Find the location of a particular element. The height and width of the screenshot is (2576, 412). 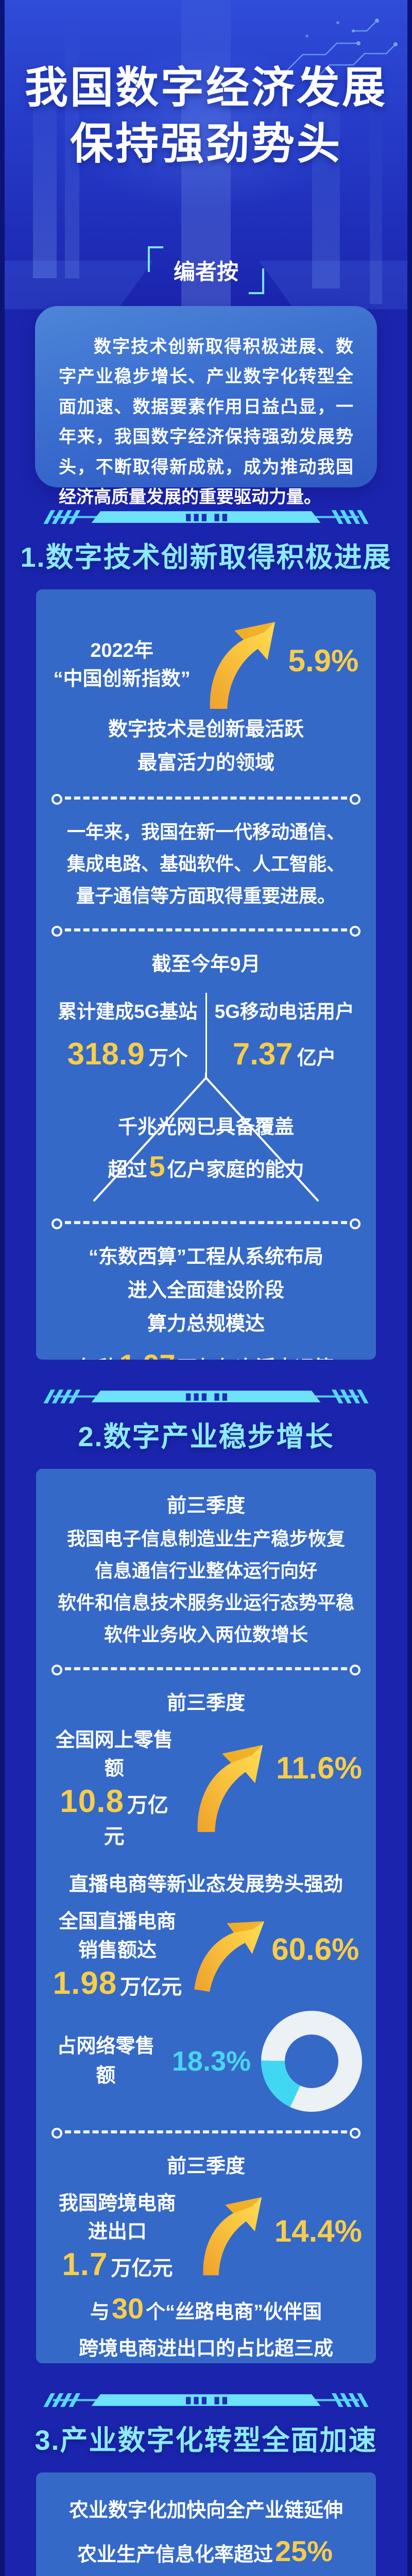

branch-connector-block: 千兆光网已具备覆盖 超过5 亿户家庭的能力 is located at coordinates (206, 1138).